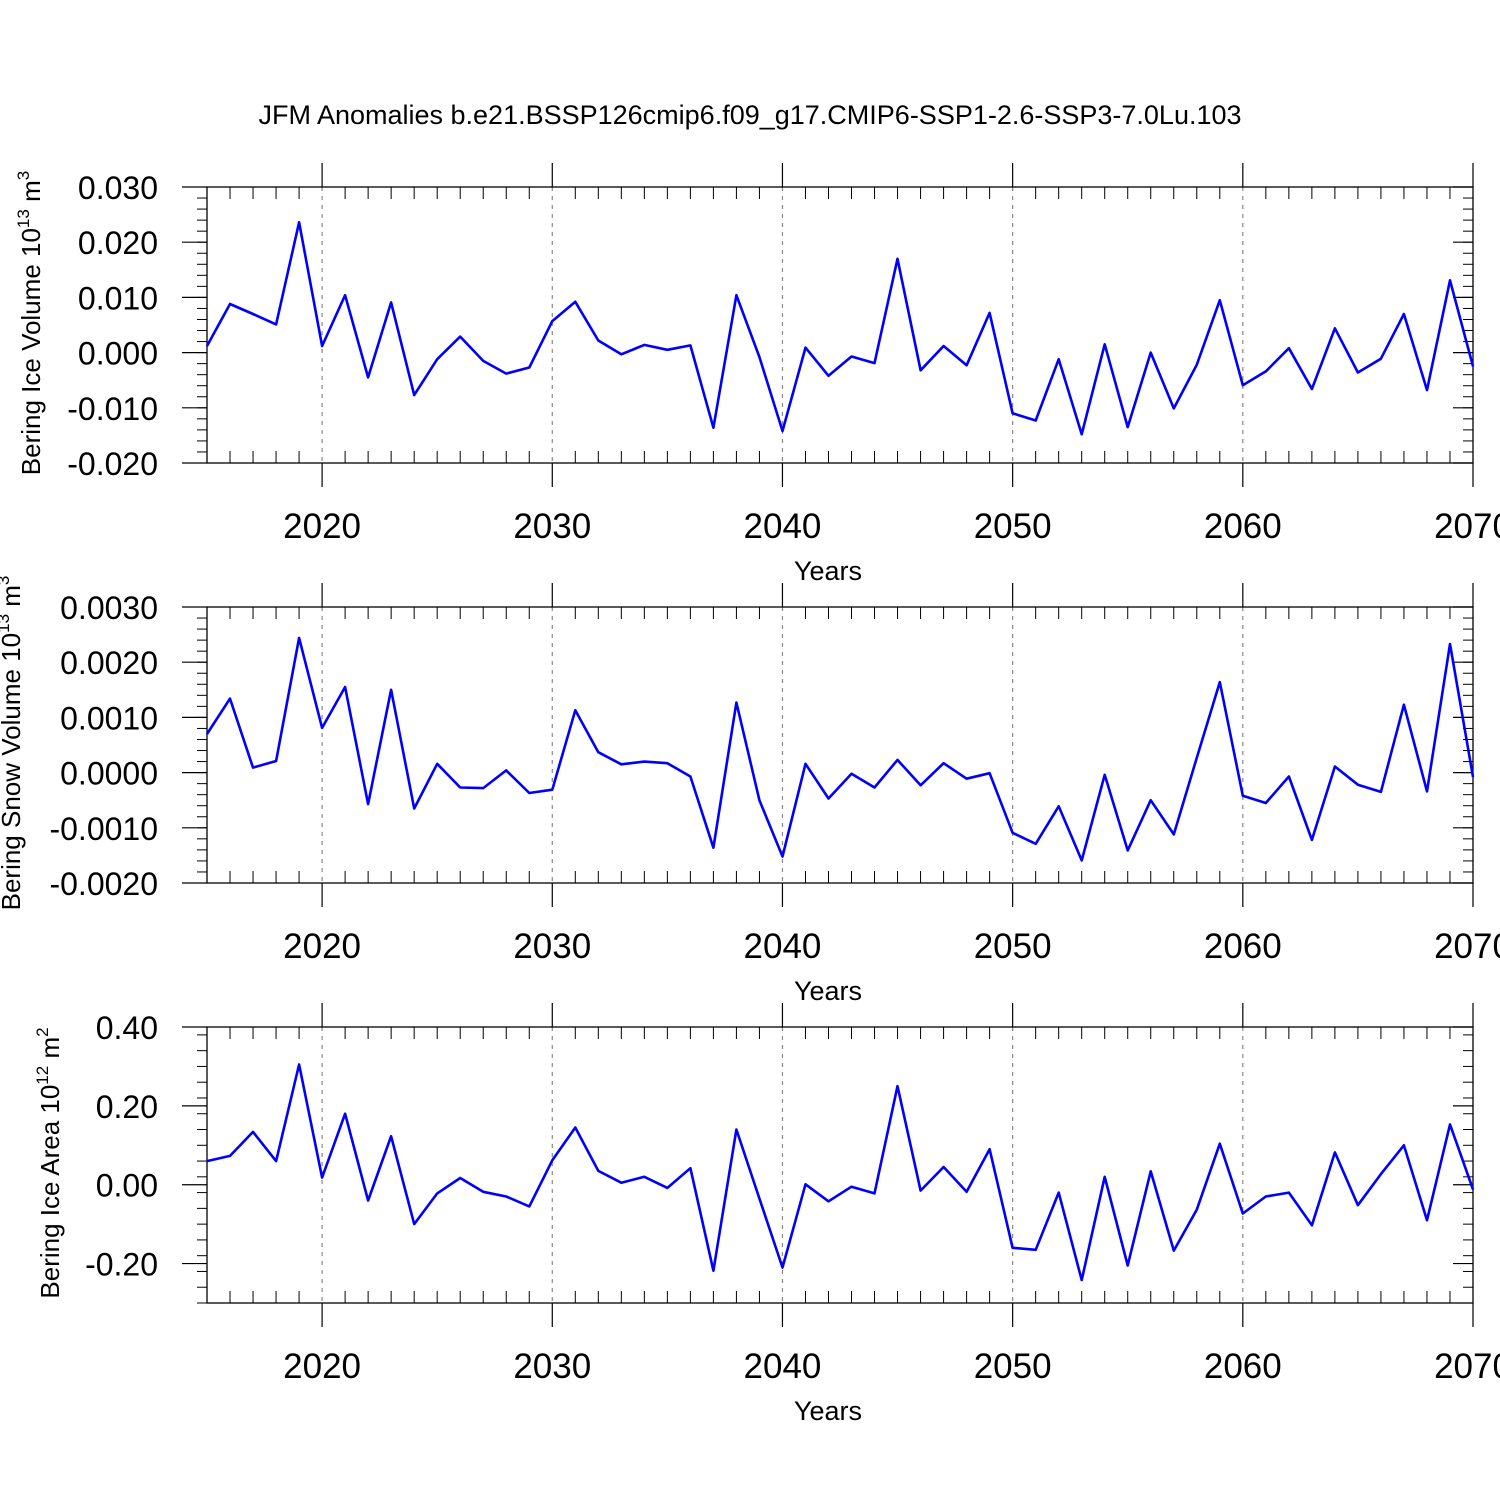  I want to click on y-axis-label-exponent: 12, so click(42, 1075).